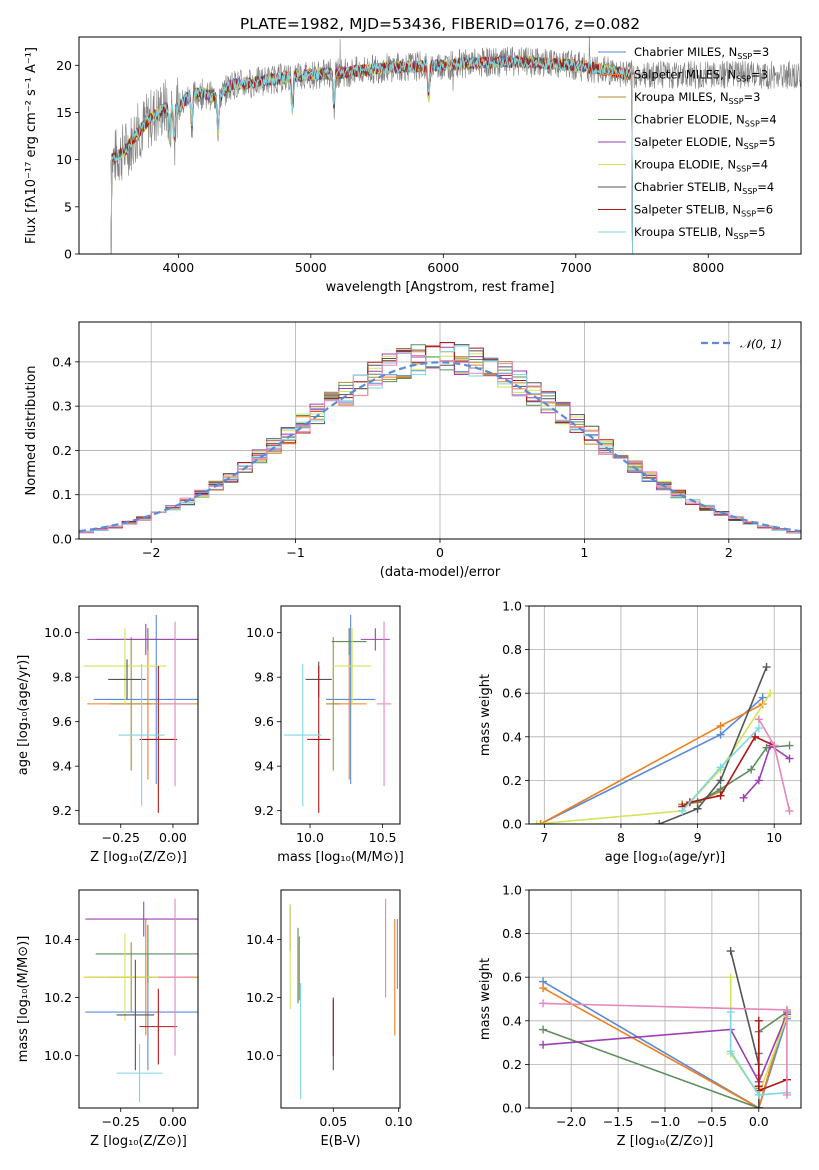 The height and width of the screenshot is (1170, 819). What do you see at coordinates (178, 267) in the screenshot?
I see `x-tick-label: 4000` at bounding box center [178, 267].